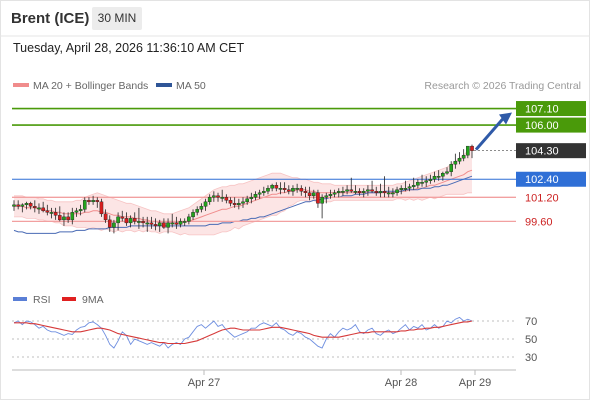  Describe the element at coordinates (505, 118) in the screenshot. I see `forecast-arrow-head` at that location.